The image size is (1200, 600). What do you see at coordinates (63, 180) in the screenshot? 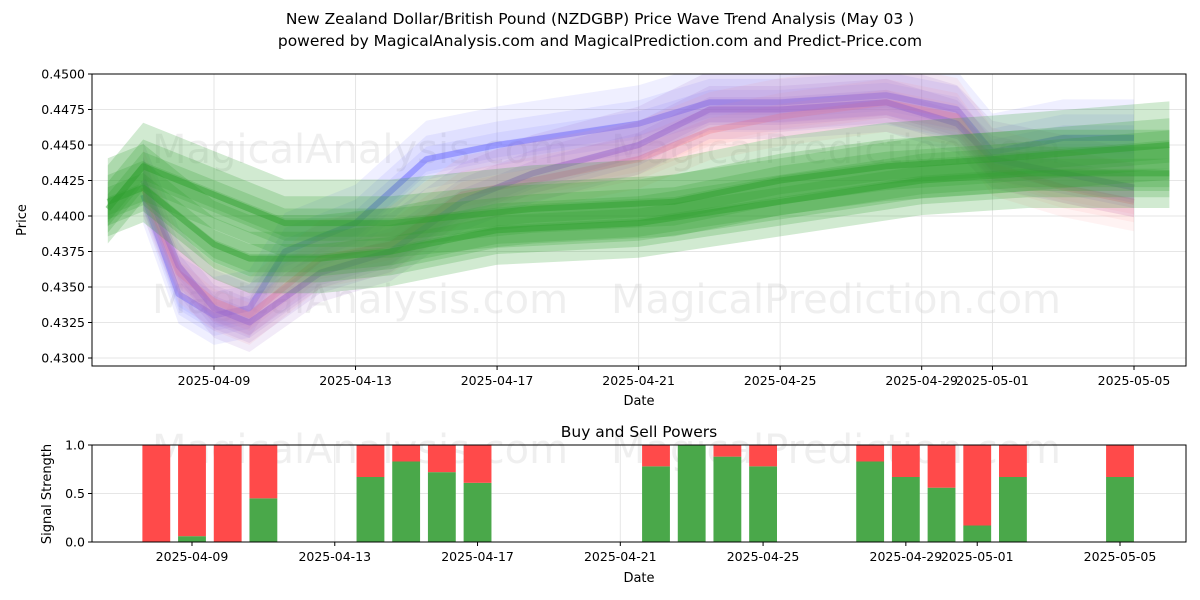
I see `price-ytick-label: 0.4425` at bounding box center [63, 180].